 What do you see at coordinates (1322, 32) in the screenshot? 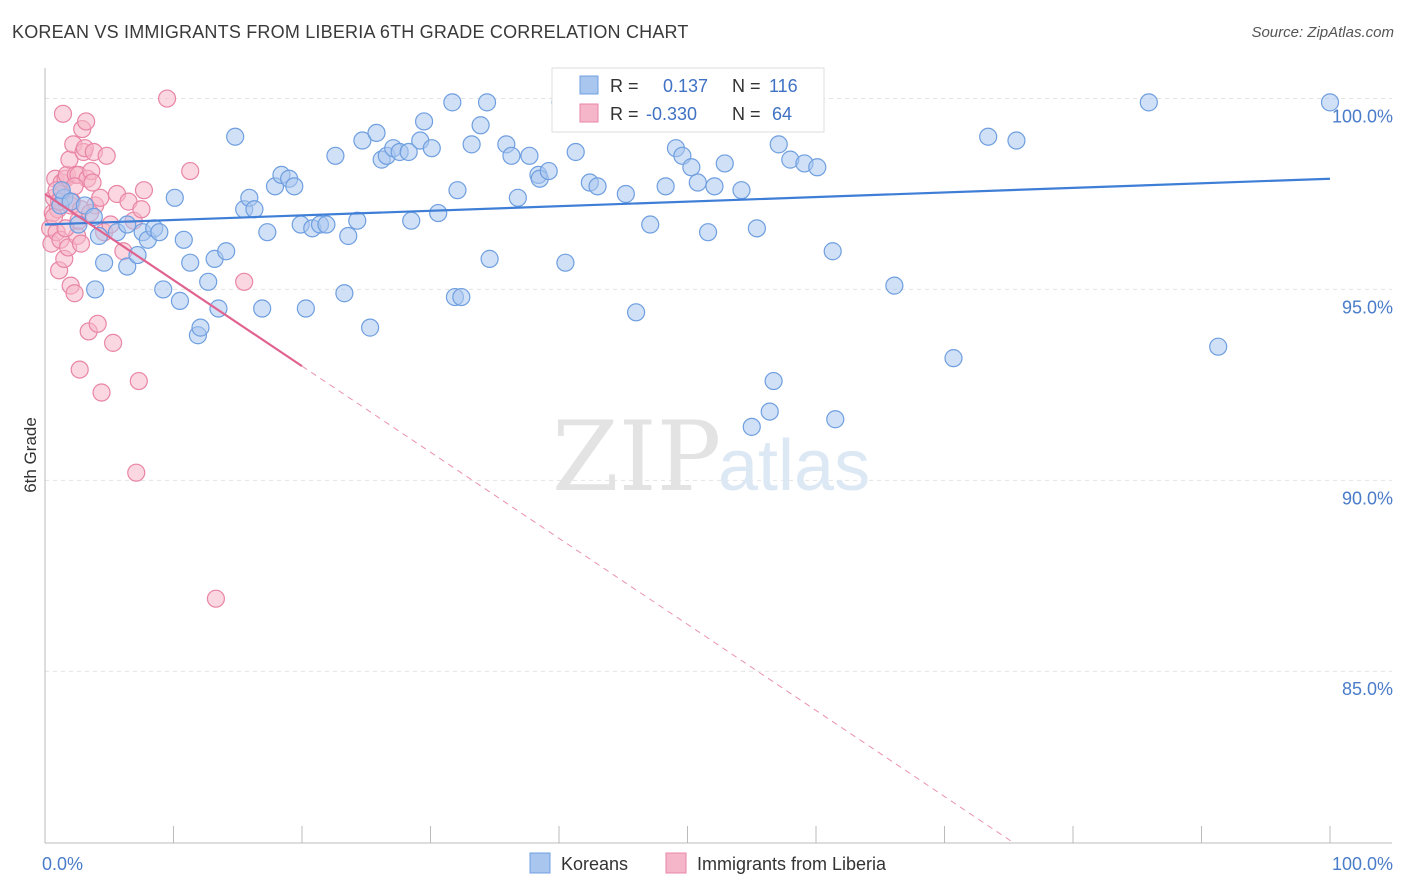
I see `chart-source: Source: ZipAtlas.com` at bounding box center [1322, 32].